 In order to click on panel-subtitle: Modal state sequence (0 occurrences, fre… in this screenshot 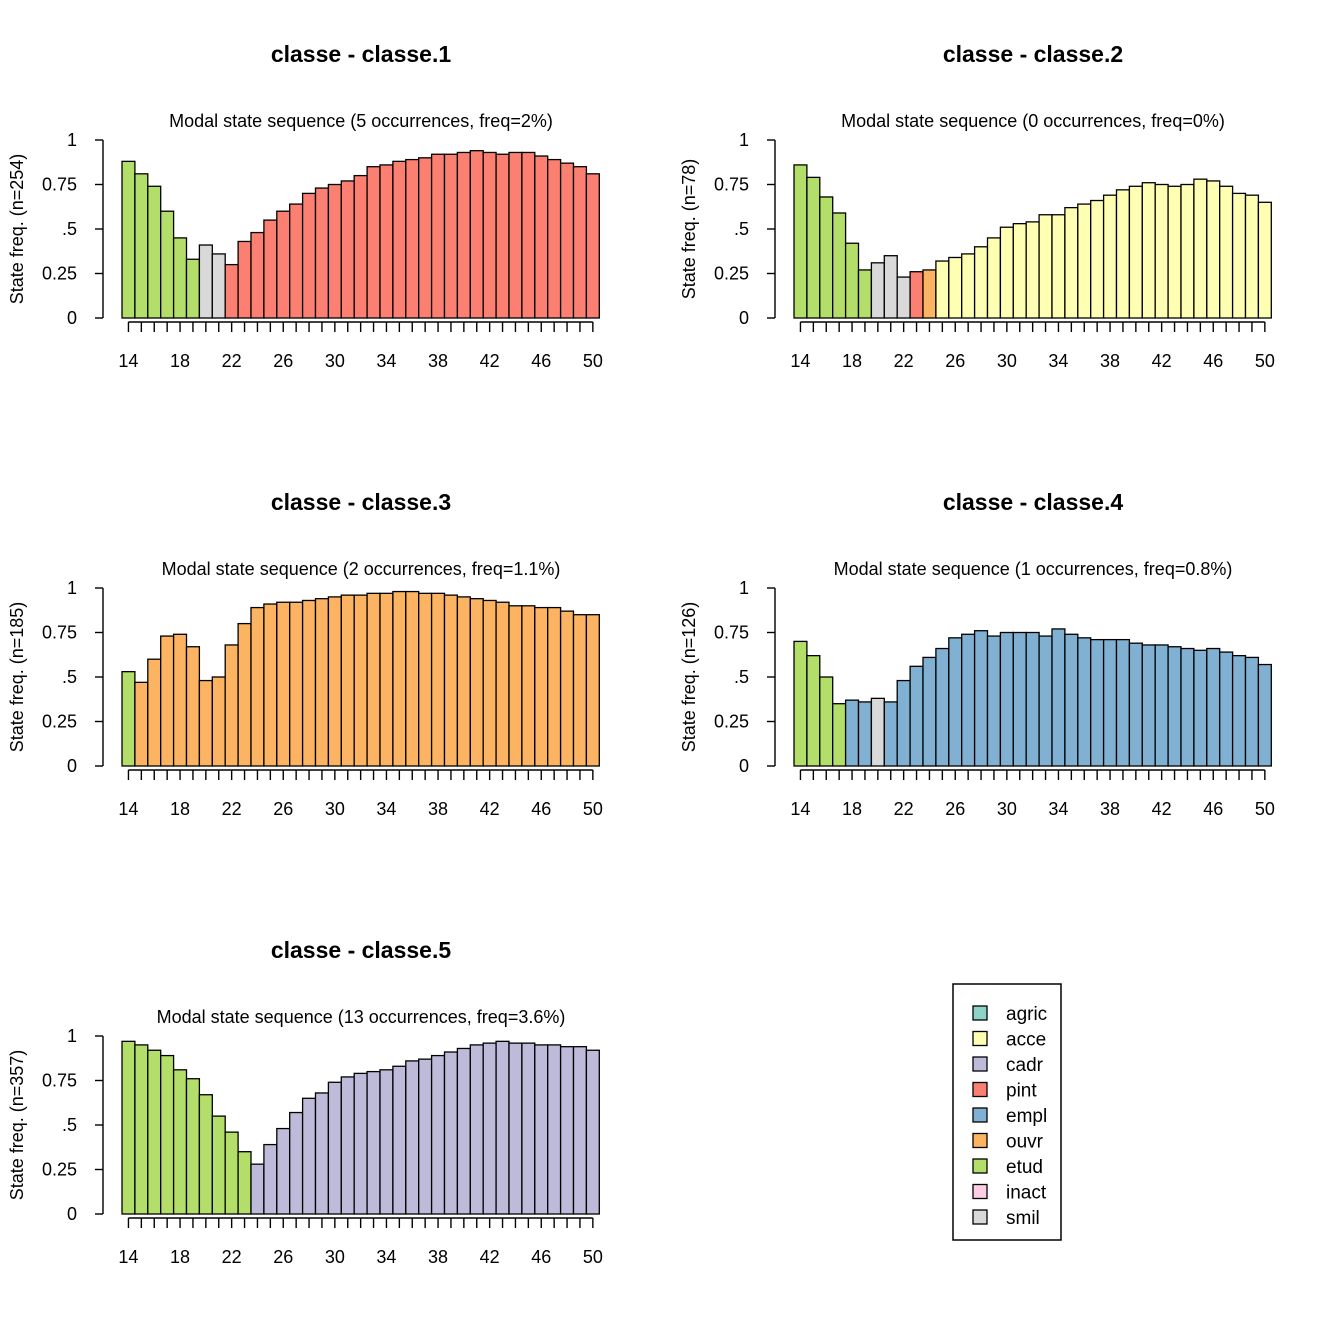, I will do `click(1033, 121)`.